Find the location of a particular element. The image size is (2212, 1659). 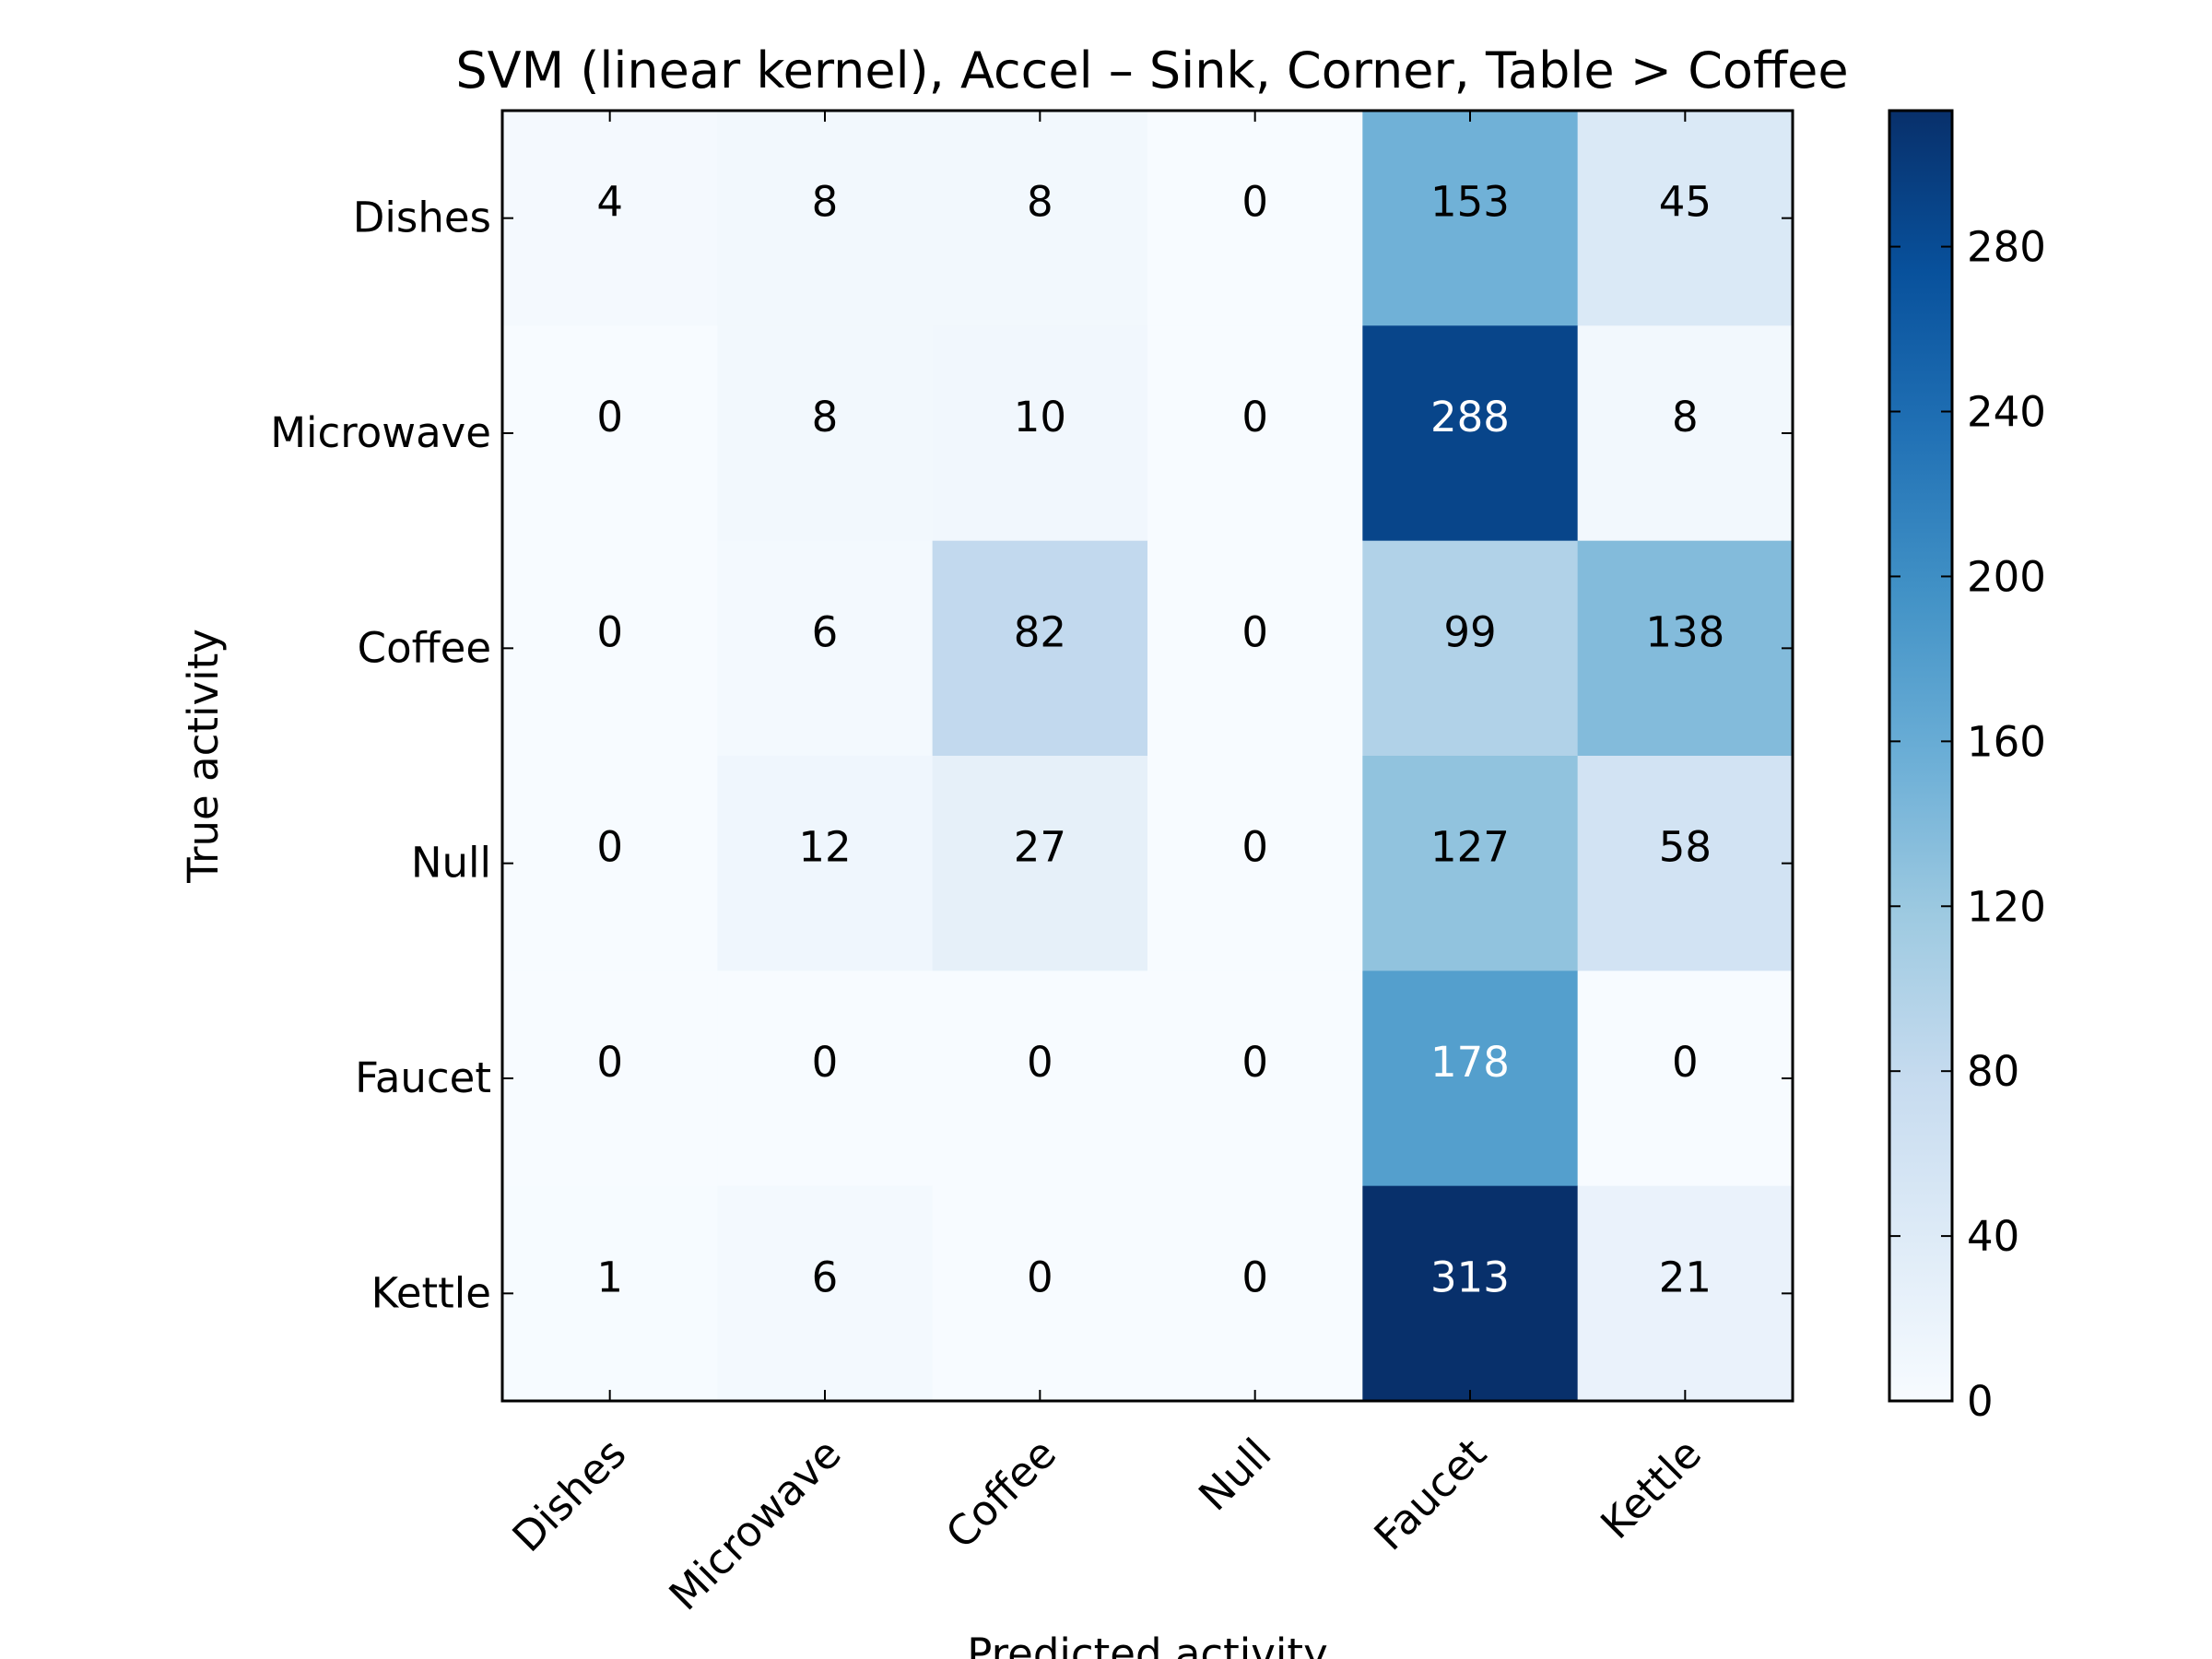

cell-value-label: 27 is located at coordinates (1040, 847).